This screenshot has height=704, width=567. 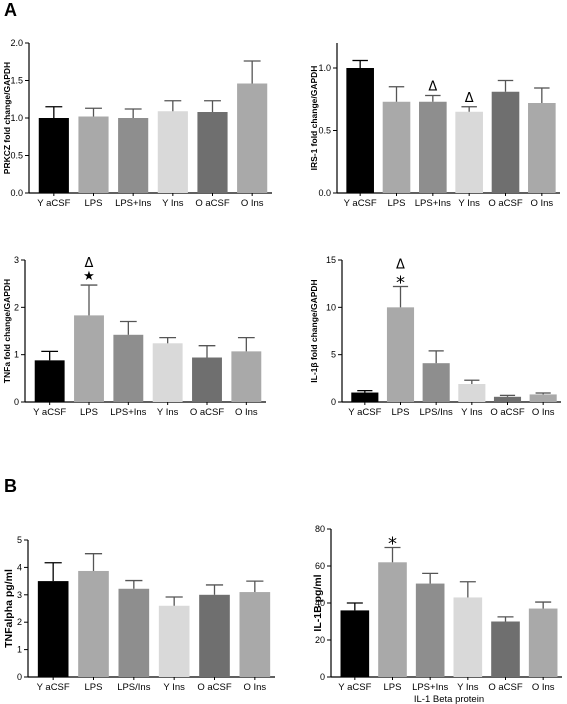 I want to click on y-axis-label: TNFalpha pg/ml, so click(x=9, y=608).